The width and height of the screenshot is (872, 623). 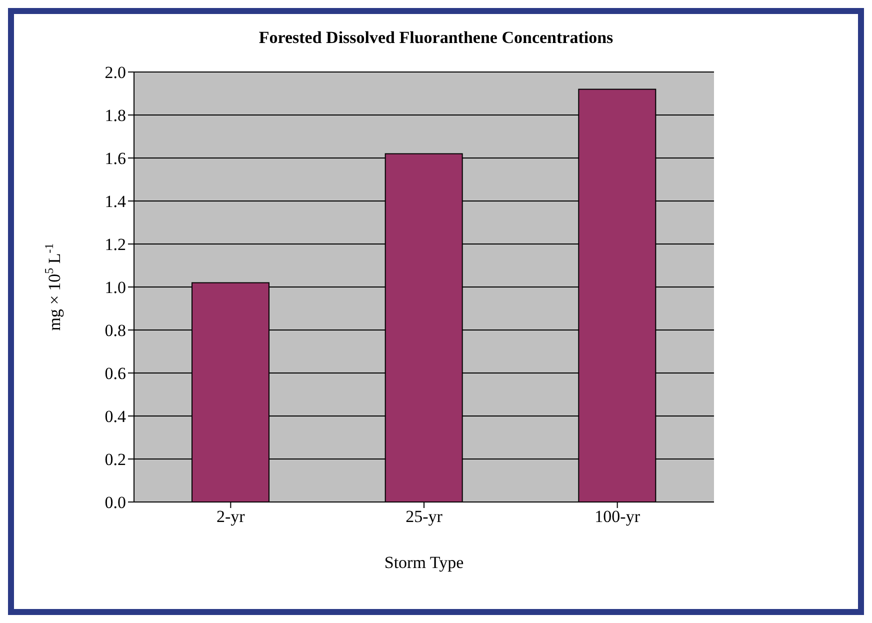 I want to click on y-tick-label: 1.4, so click(x=115, y=202).